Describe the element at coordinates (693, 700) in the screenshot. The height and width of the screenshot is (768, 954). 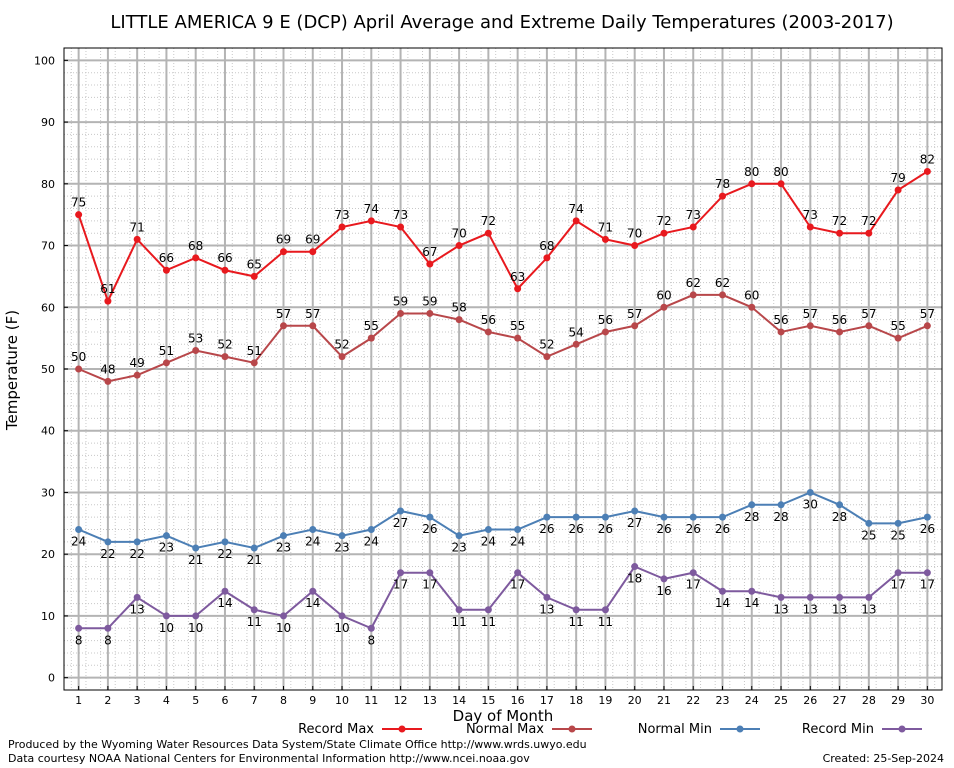
I see `x-tick-label: 22` at that location.